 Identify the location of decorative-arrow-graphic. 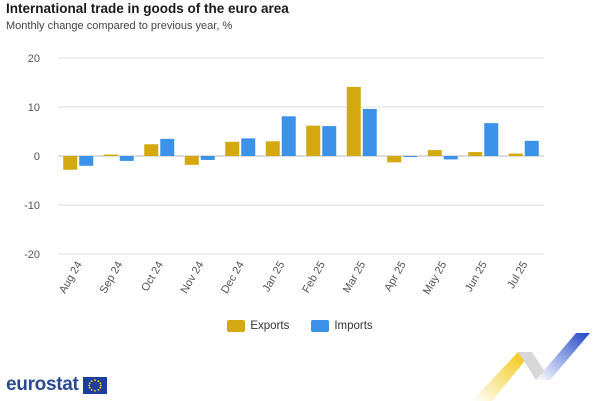
(531, 367).